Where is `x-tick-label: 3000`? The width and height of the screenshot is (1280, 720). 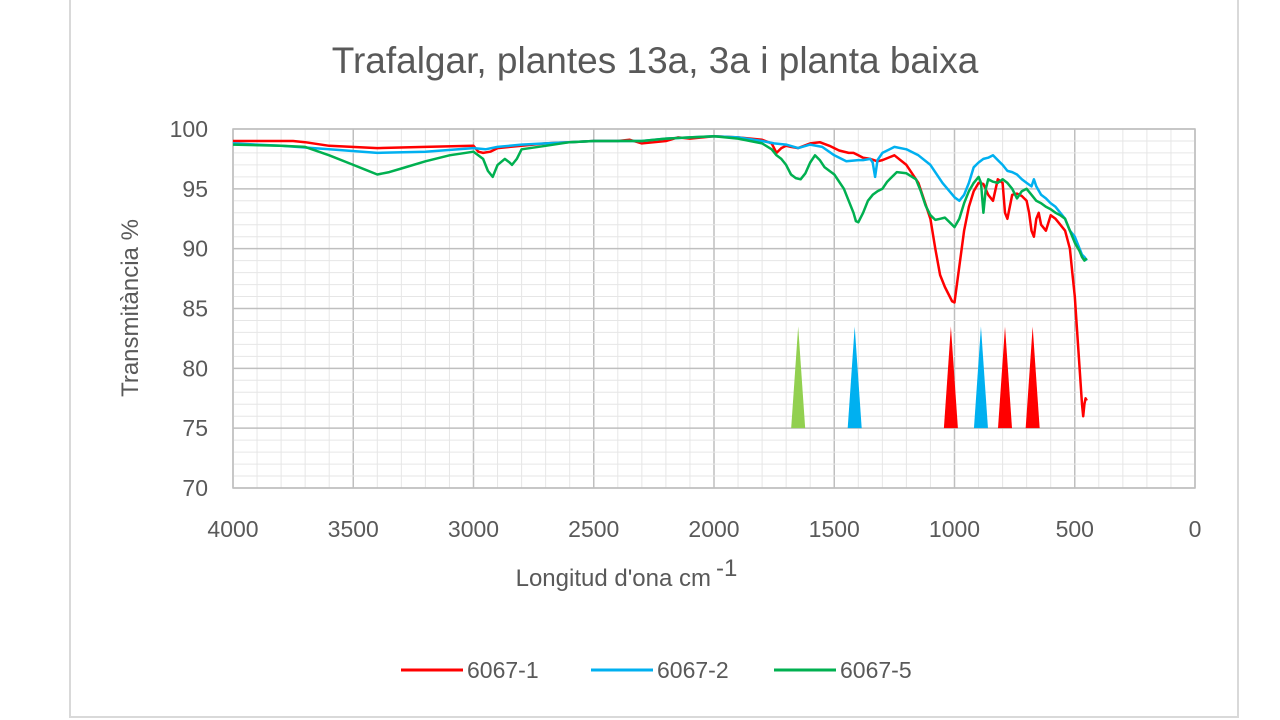 x-tick-label: 3000 is located at coordinates (473, 529).